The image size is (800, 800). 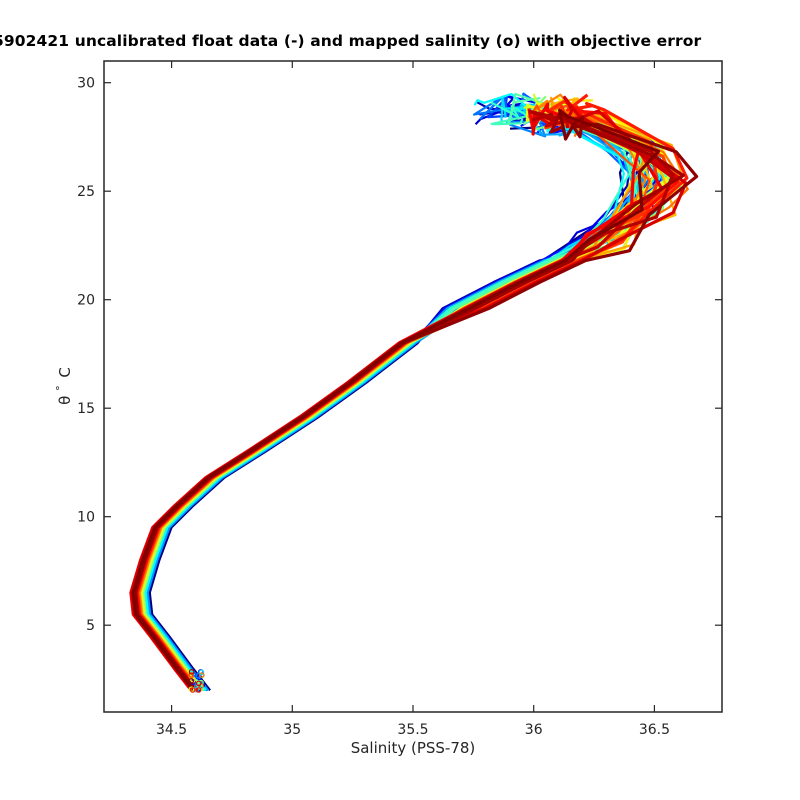 I want to click on x-tick-label: 35, so click(x=292, y=730).